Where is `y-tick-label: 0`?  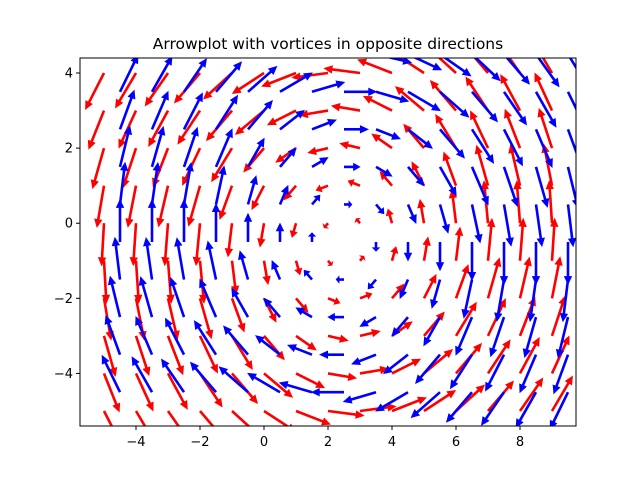
y-tick-label: 0 is located at coordinates (69, 224).